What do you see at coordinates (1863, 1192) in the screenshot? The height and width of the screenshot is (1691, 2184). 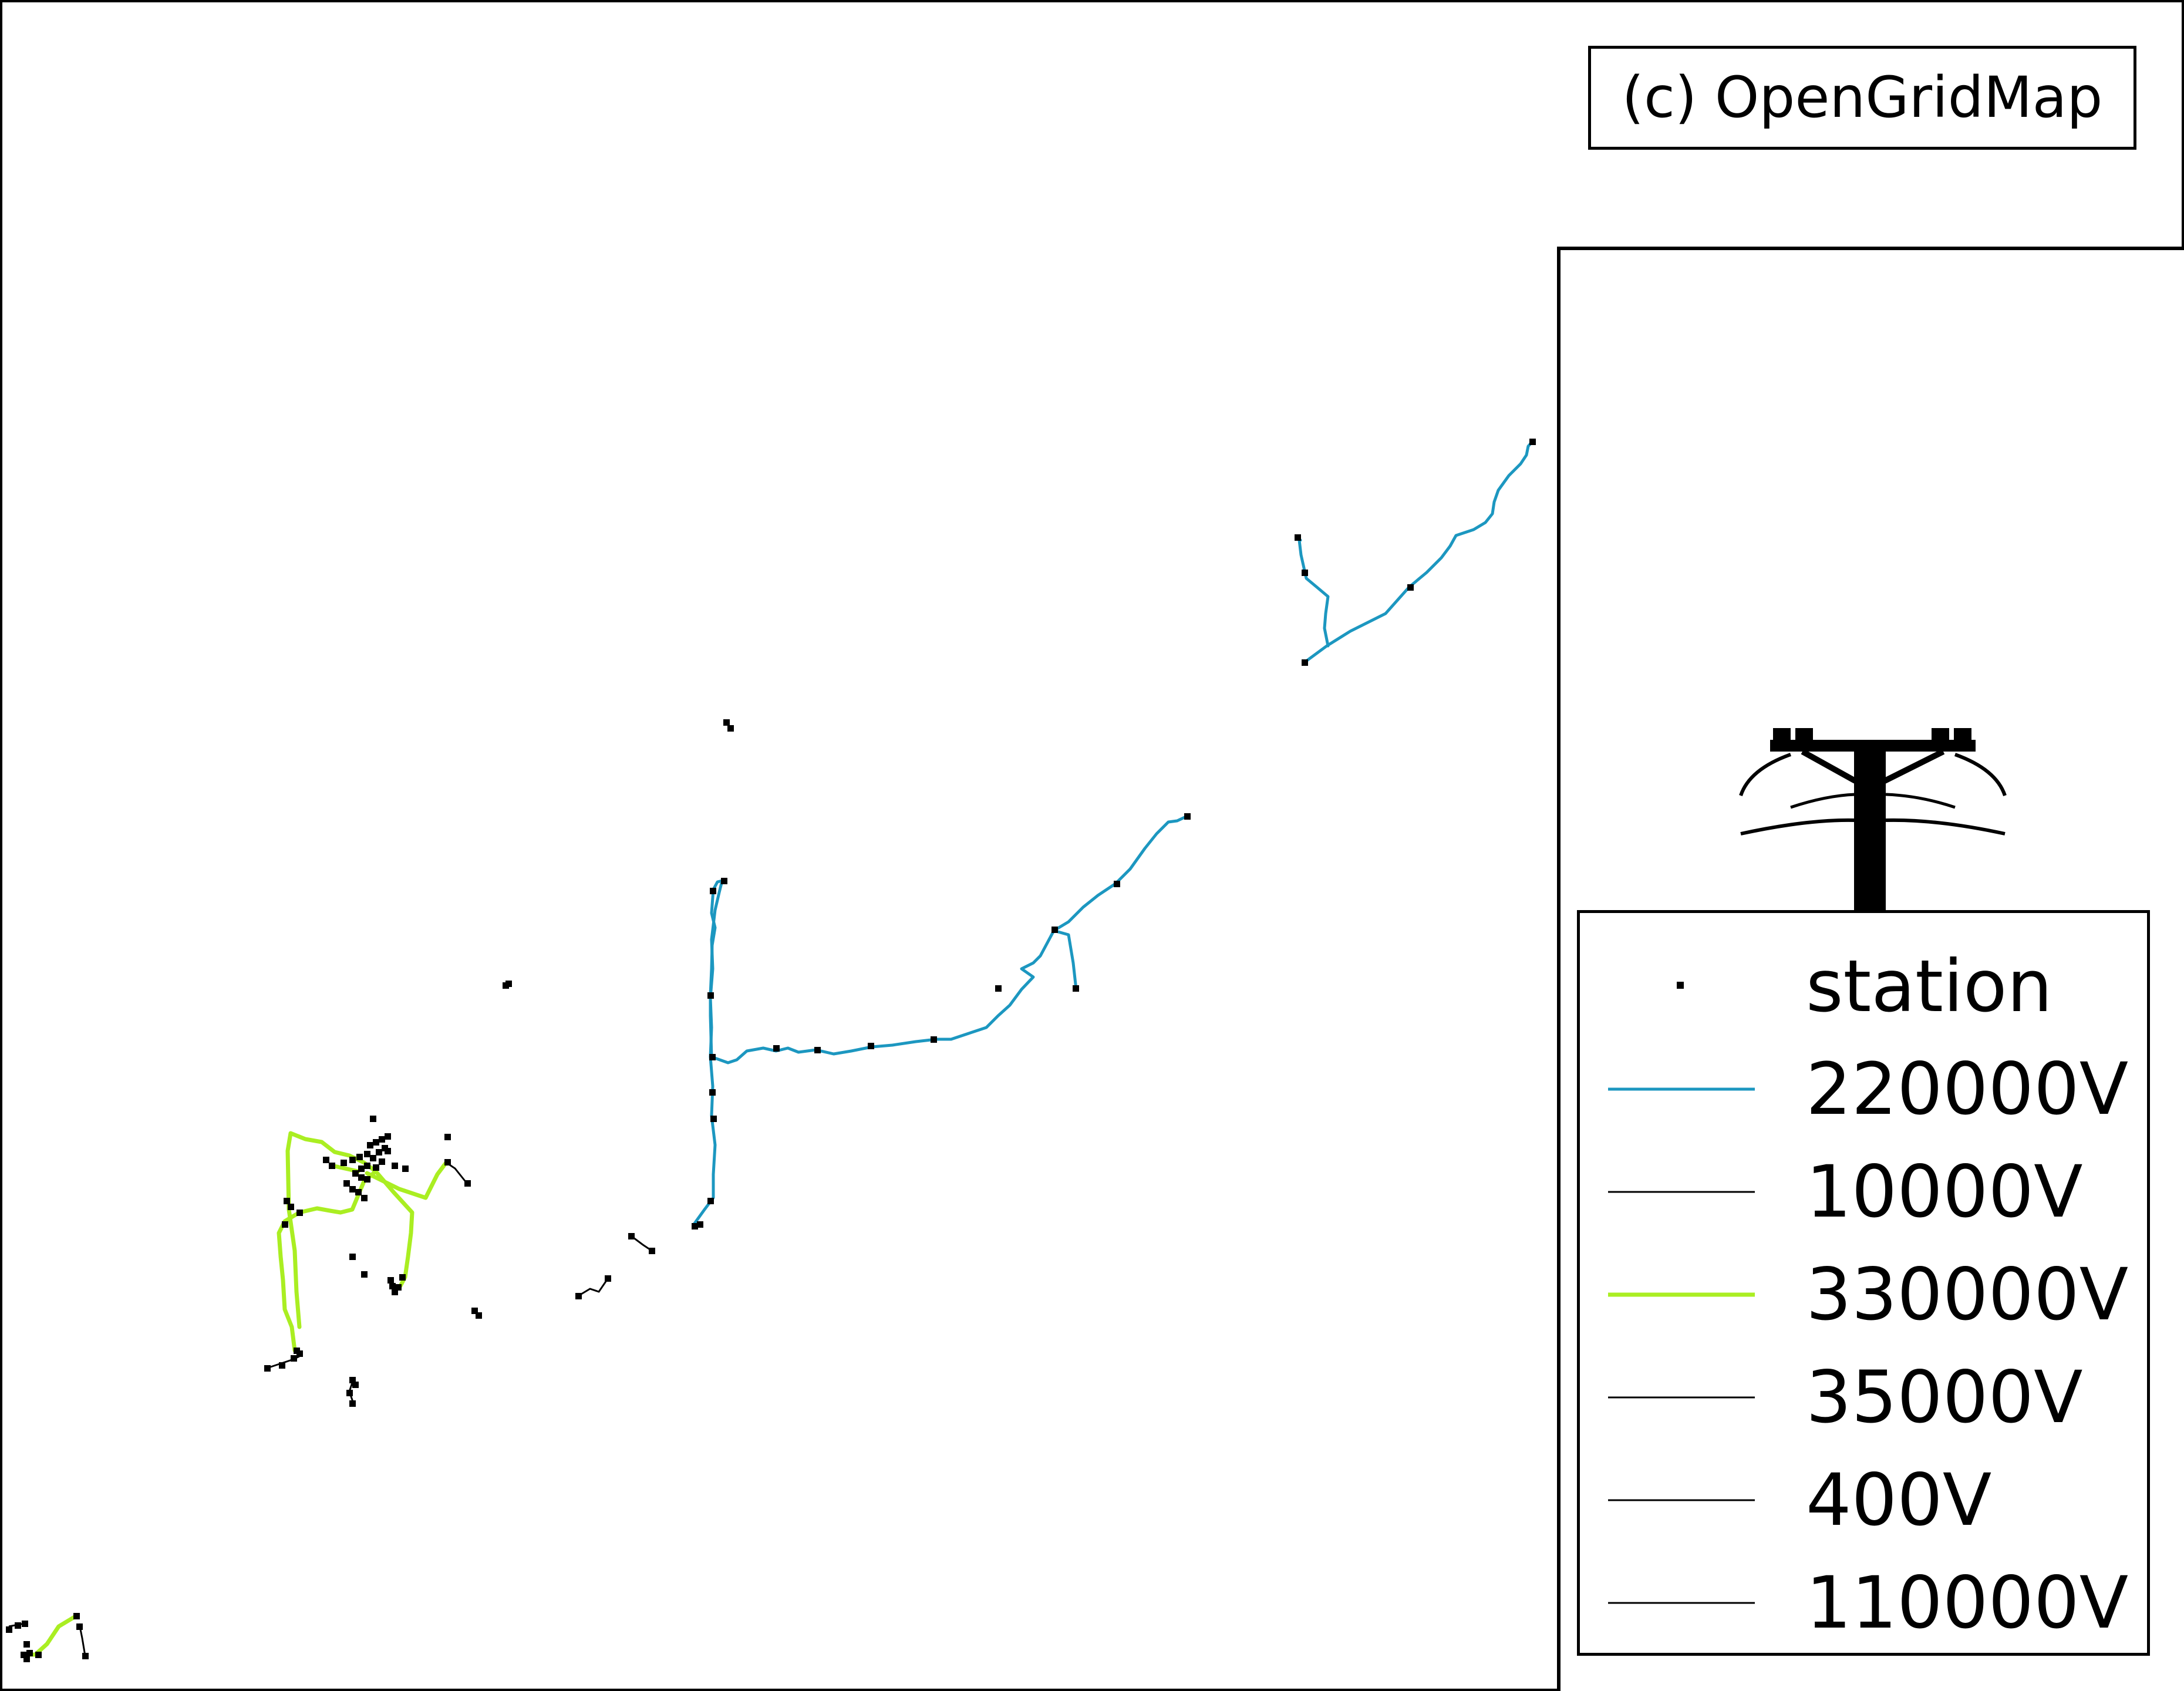 I see `legend-item-10kv: 10000V` at bounding box center [1863, 1192].